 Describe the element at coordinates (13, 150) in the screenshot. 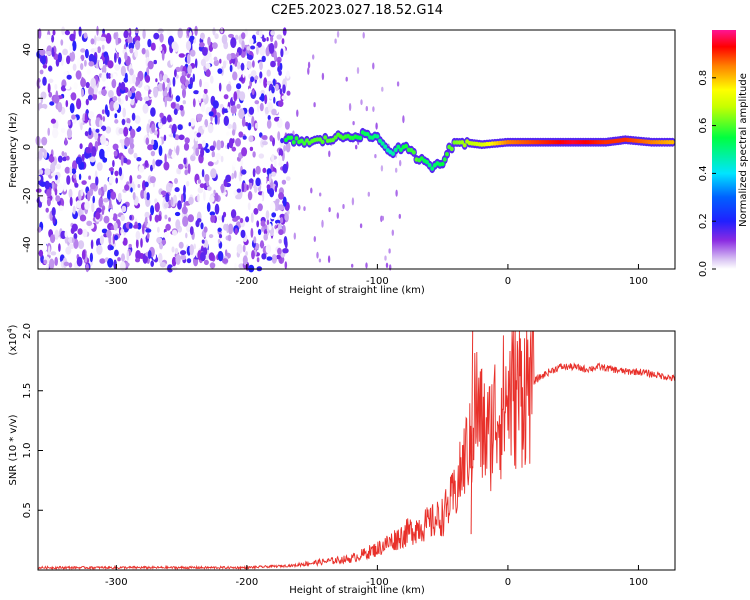

I see `spectrogram-y-axis-label: Frequency (Hz)` at that location.